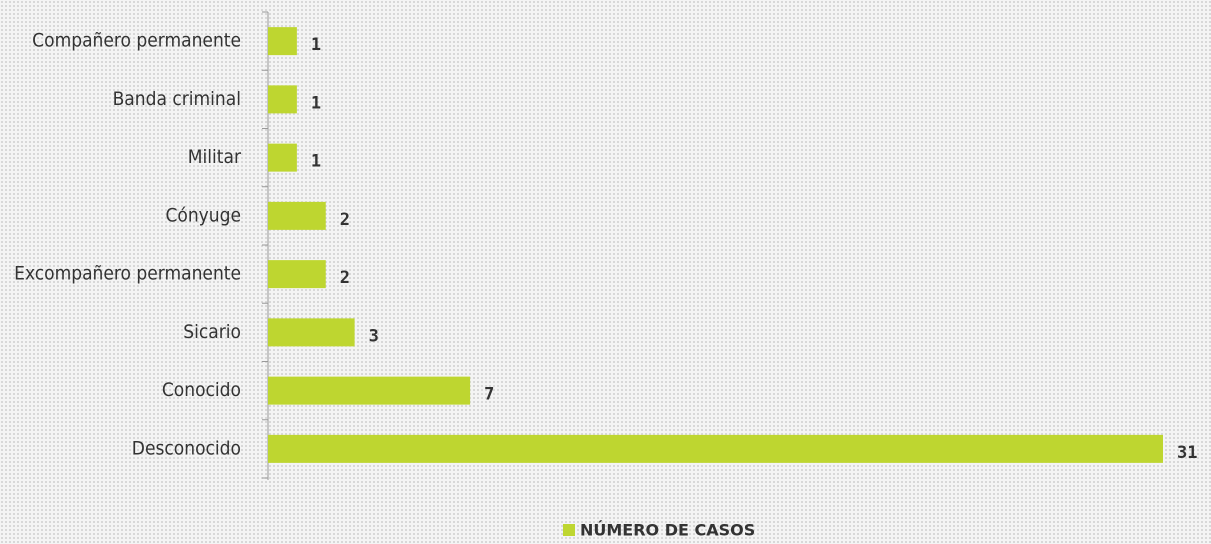 Image resolution: width=1211 pixels, height=544 pixels. What do you see at coordinates (569, 530) in the screenshot?
I see `legend-swatch` at bounding box center [569, 530].